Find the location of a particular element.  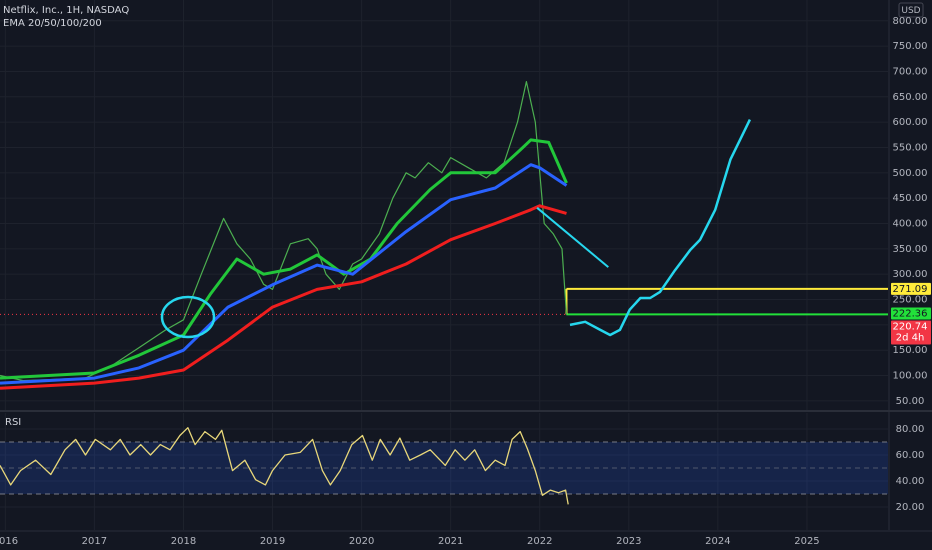

y-tick-label: 800.00 is located at coordinates (910, 21).